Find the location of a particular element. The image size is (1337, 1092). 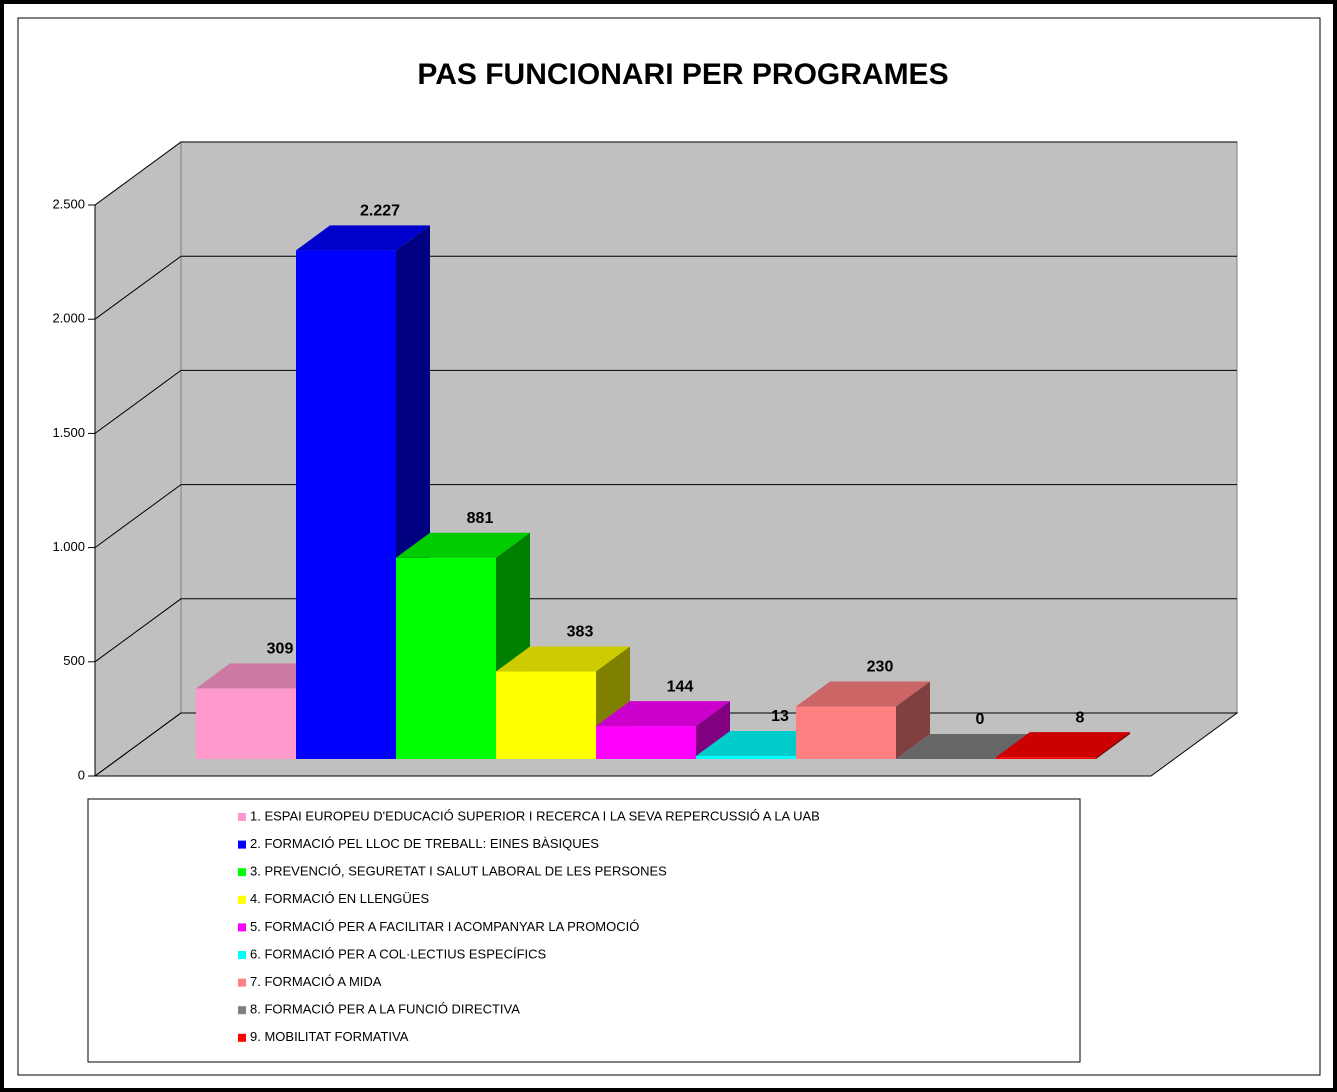

value-label: 13 is located at coordinates (780, 716).